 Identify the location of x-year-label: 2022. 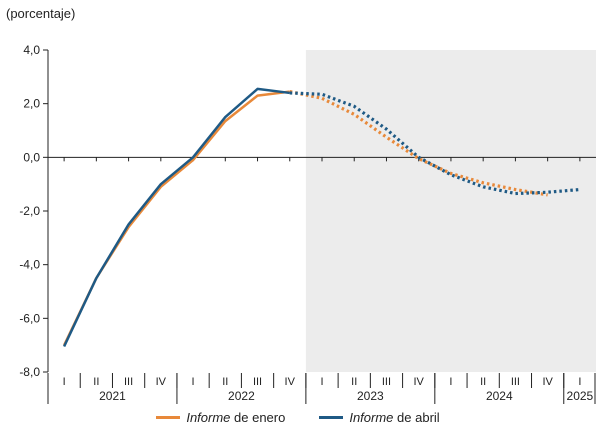
(241, 396).